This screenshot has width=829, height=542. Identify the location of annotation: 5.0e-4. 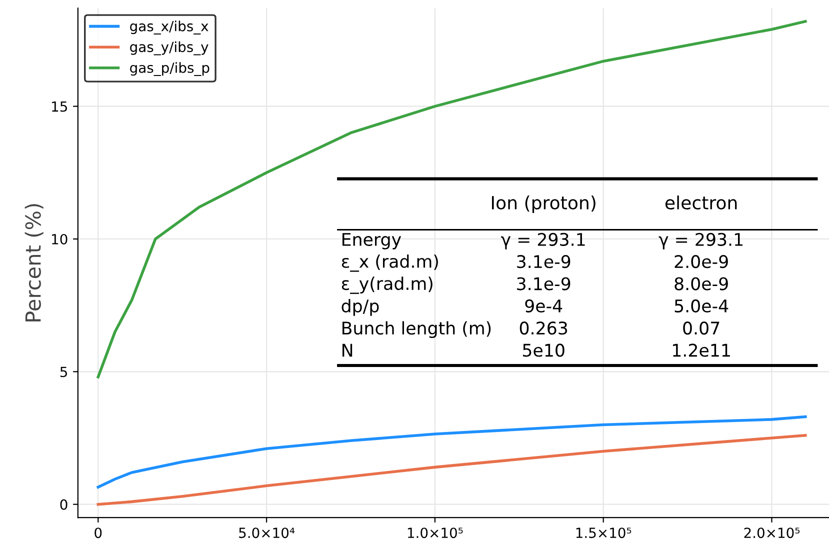
(701, 305).